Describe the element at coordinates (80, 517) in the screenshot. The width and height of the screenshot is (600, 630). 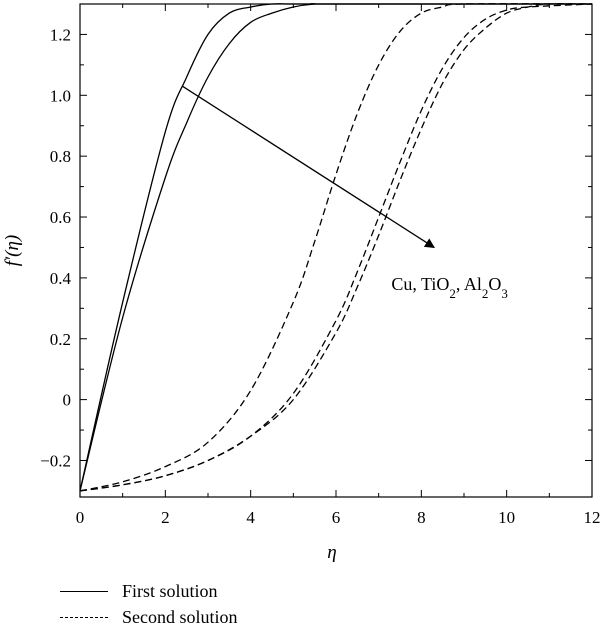
I see `x-tick-label: 0` at that location.